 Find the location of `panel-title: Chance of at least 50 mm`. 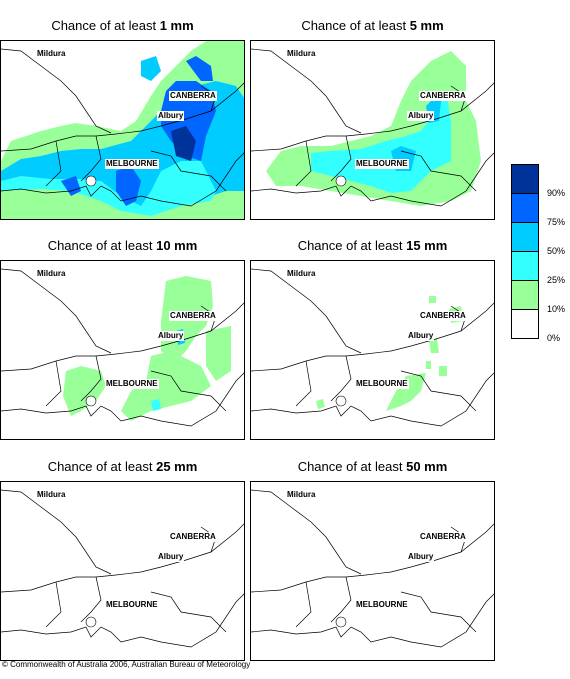

panel-title: Chance of at least 50 mm is located at coordinates (372, 466).